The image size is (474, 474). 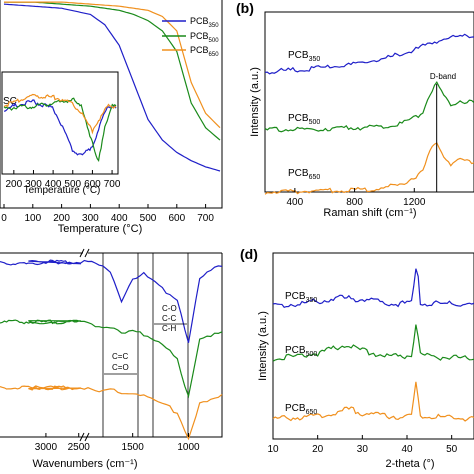 What do you see at coordinates (205, 218) in the screenshot?
I see `panel-a-x-tick-label-700: 700` at bounding box center [205, 218].